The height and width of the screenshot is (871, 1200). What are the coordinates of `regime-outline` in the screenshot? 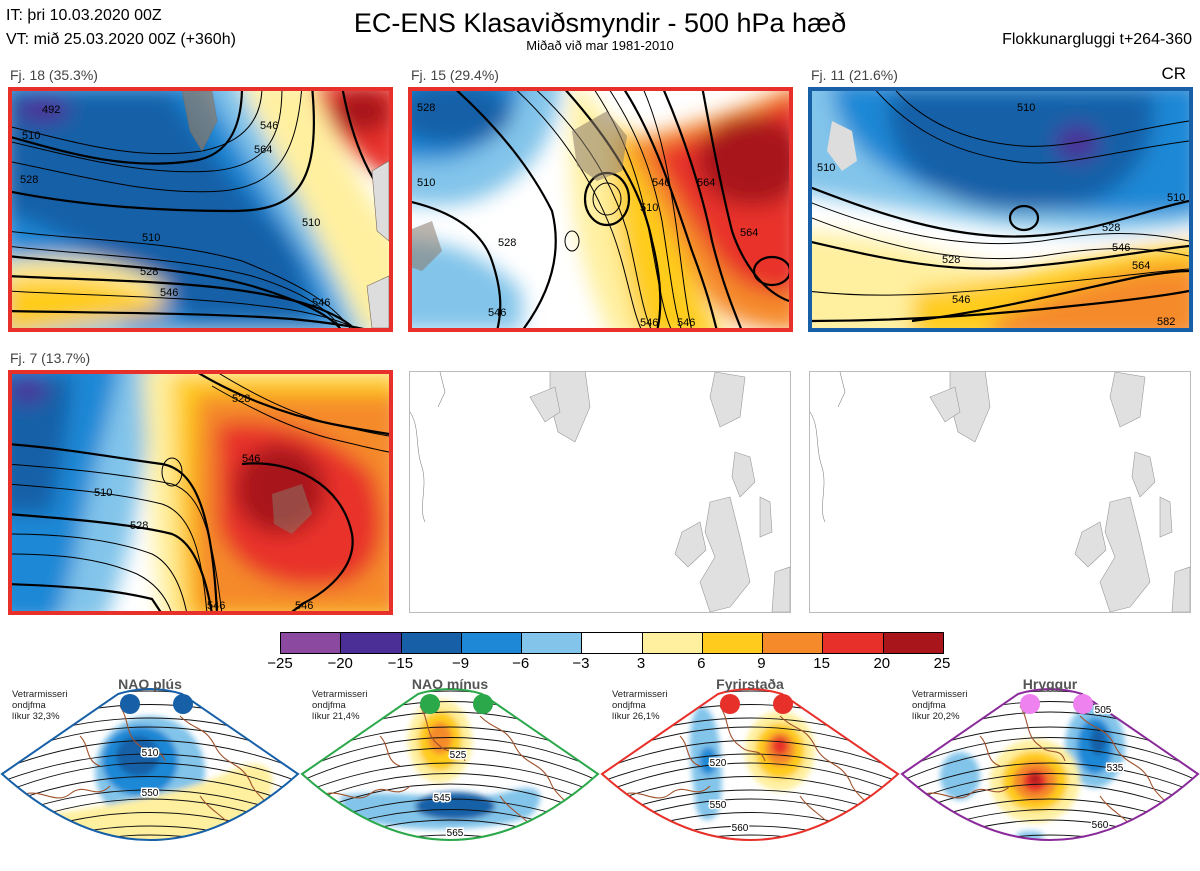 It's located at (750, 764).